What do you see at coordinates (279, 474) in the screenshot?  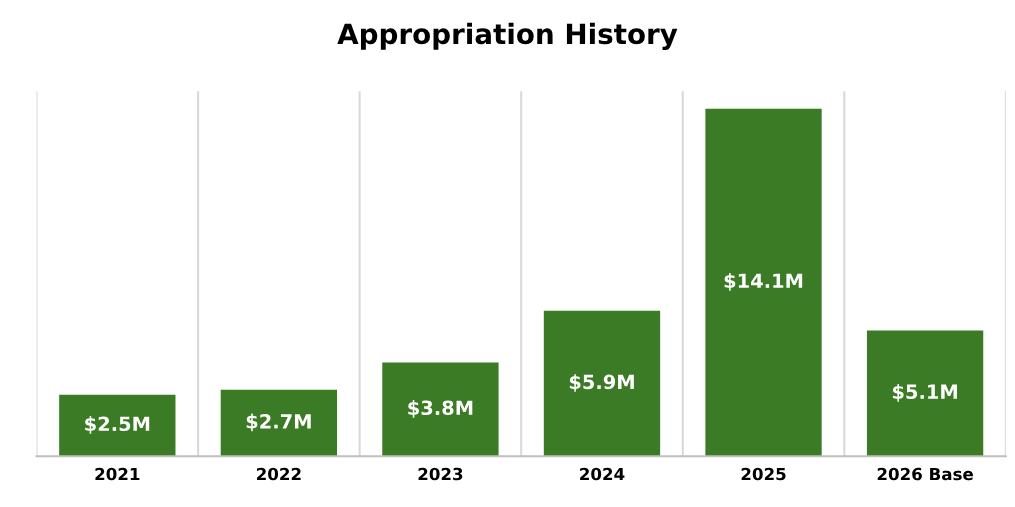 I see `x-tick-label: 2022` at bounding box center [279, 474].